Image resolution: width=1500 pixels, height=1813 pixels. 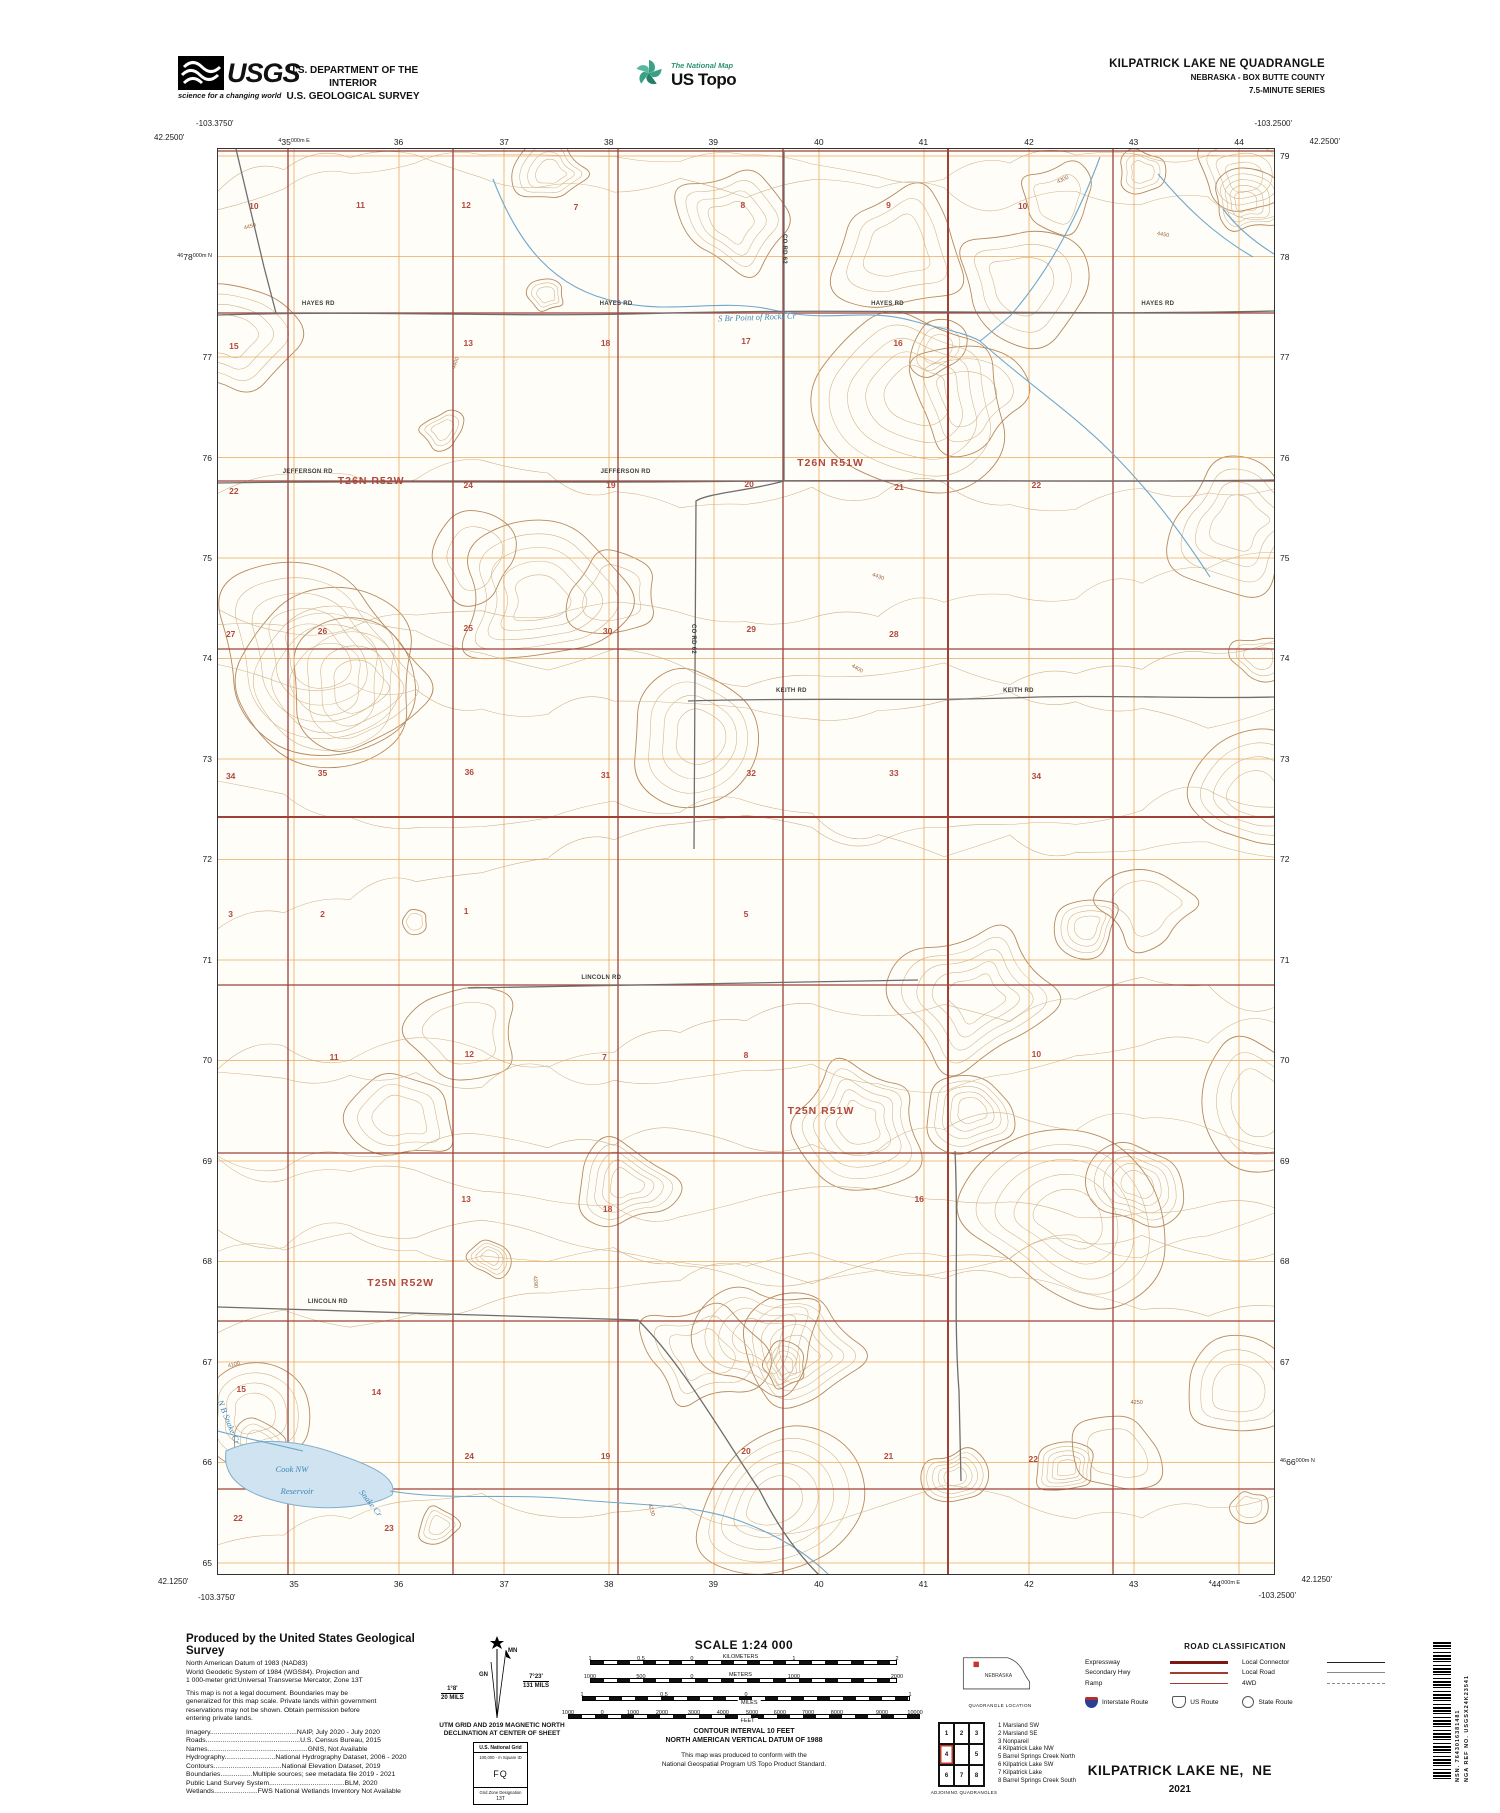 What do you see at coordinates (371, 1503) in the screenshot?
I see `water-label: Snake Cr` at bounding box center [371, 1503].